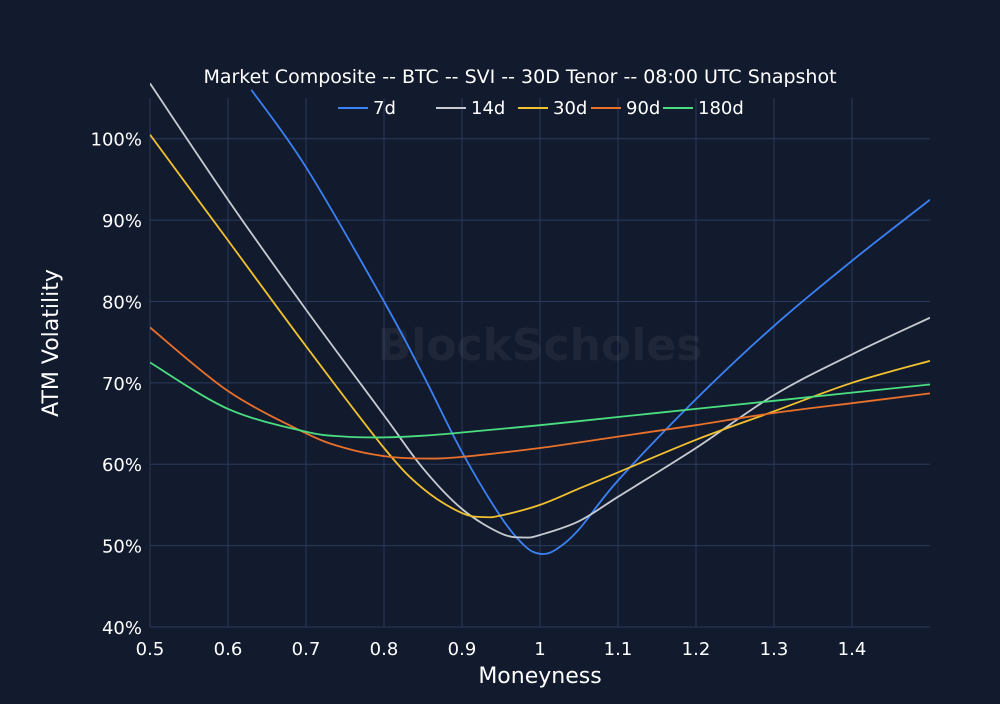  Describe the element at coordinates (384, 649) in the screenshot. I see `x-tick-label: 0.8` at that location.